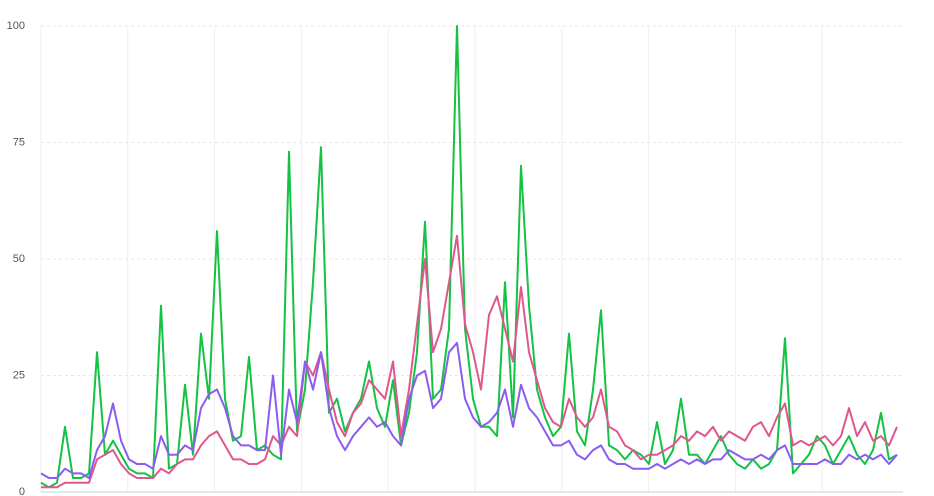 The width and height of the screenshot is (934, 496). What do you see at coordinates (22, 491) in the screenshot?
I see `y-tick-label: 0` at bounding box center [22, 491].